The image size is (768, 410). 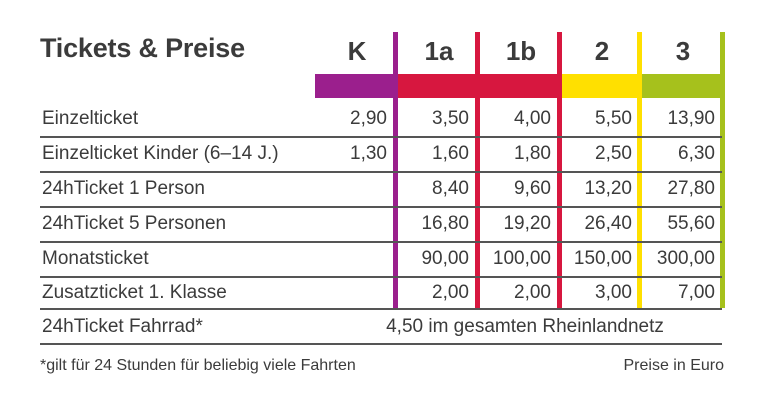 I want to click on price-cell: 55,60, so click(x=691, y=223).